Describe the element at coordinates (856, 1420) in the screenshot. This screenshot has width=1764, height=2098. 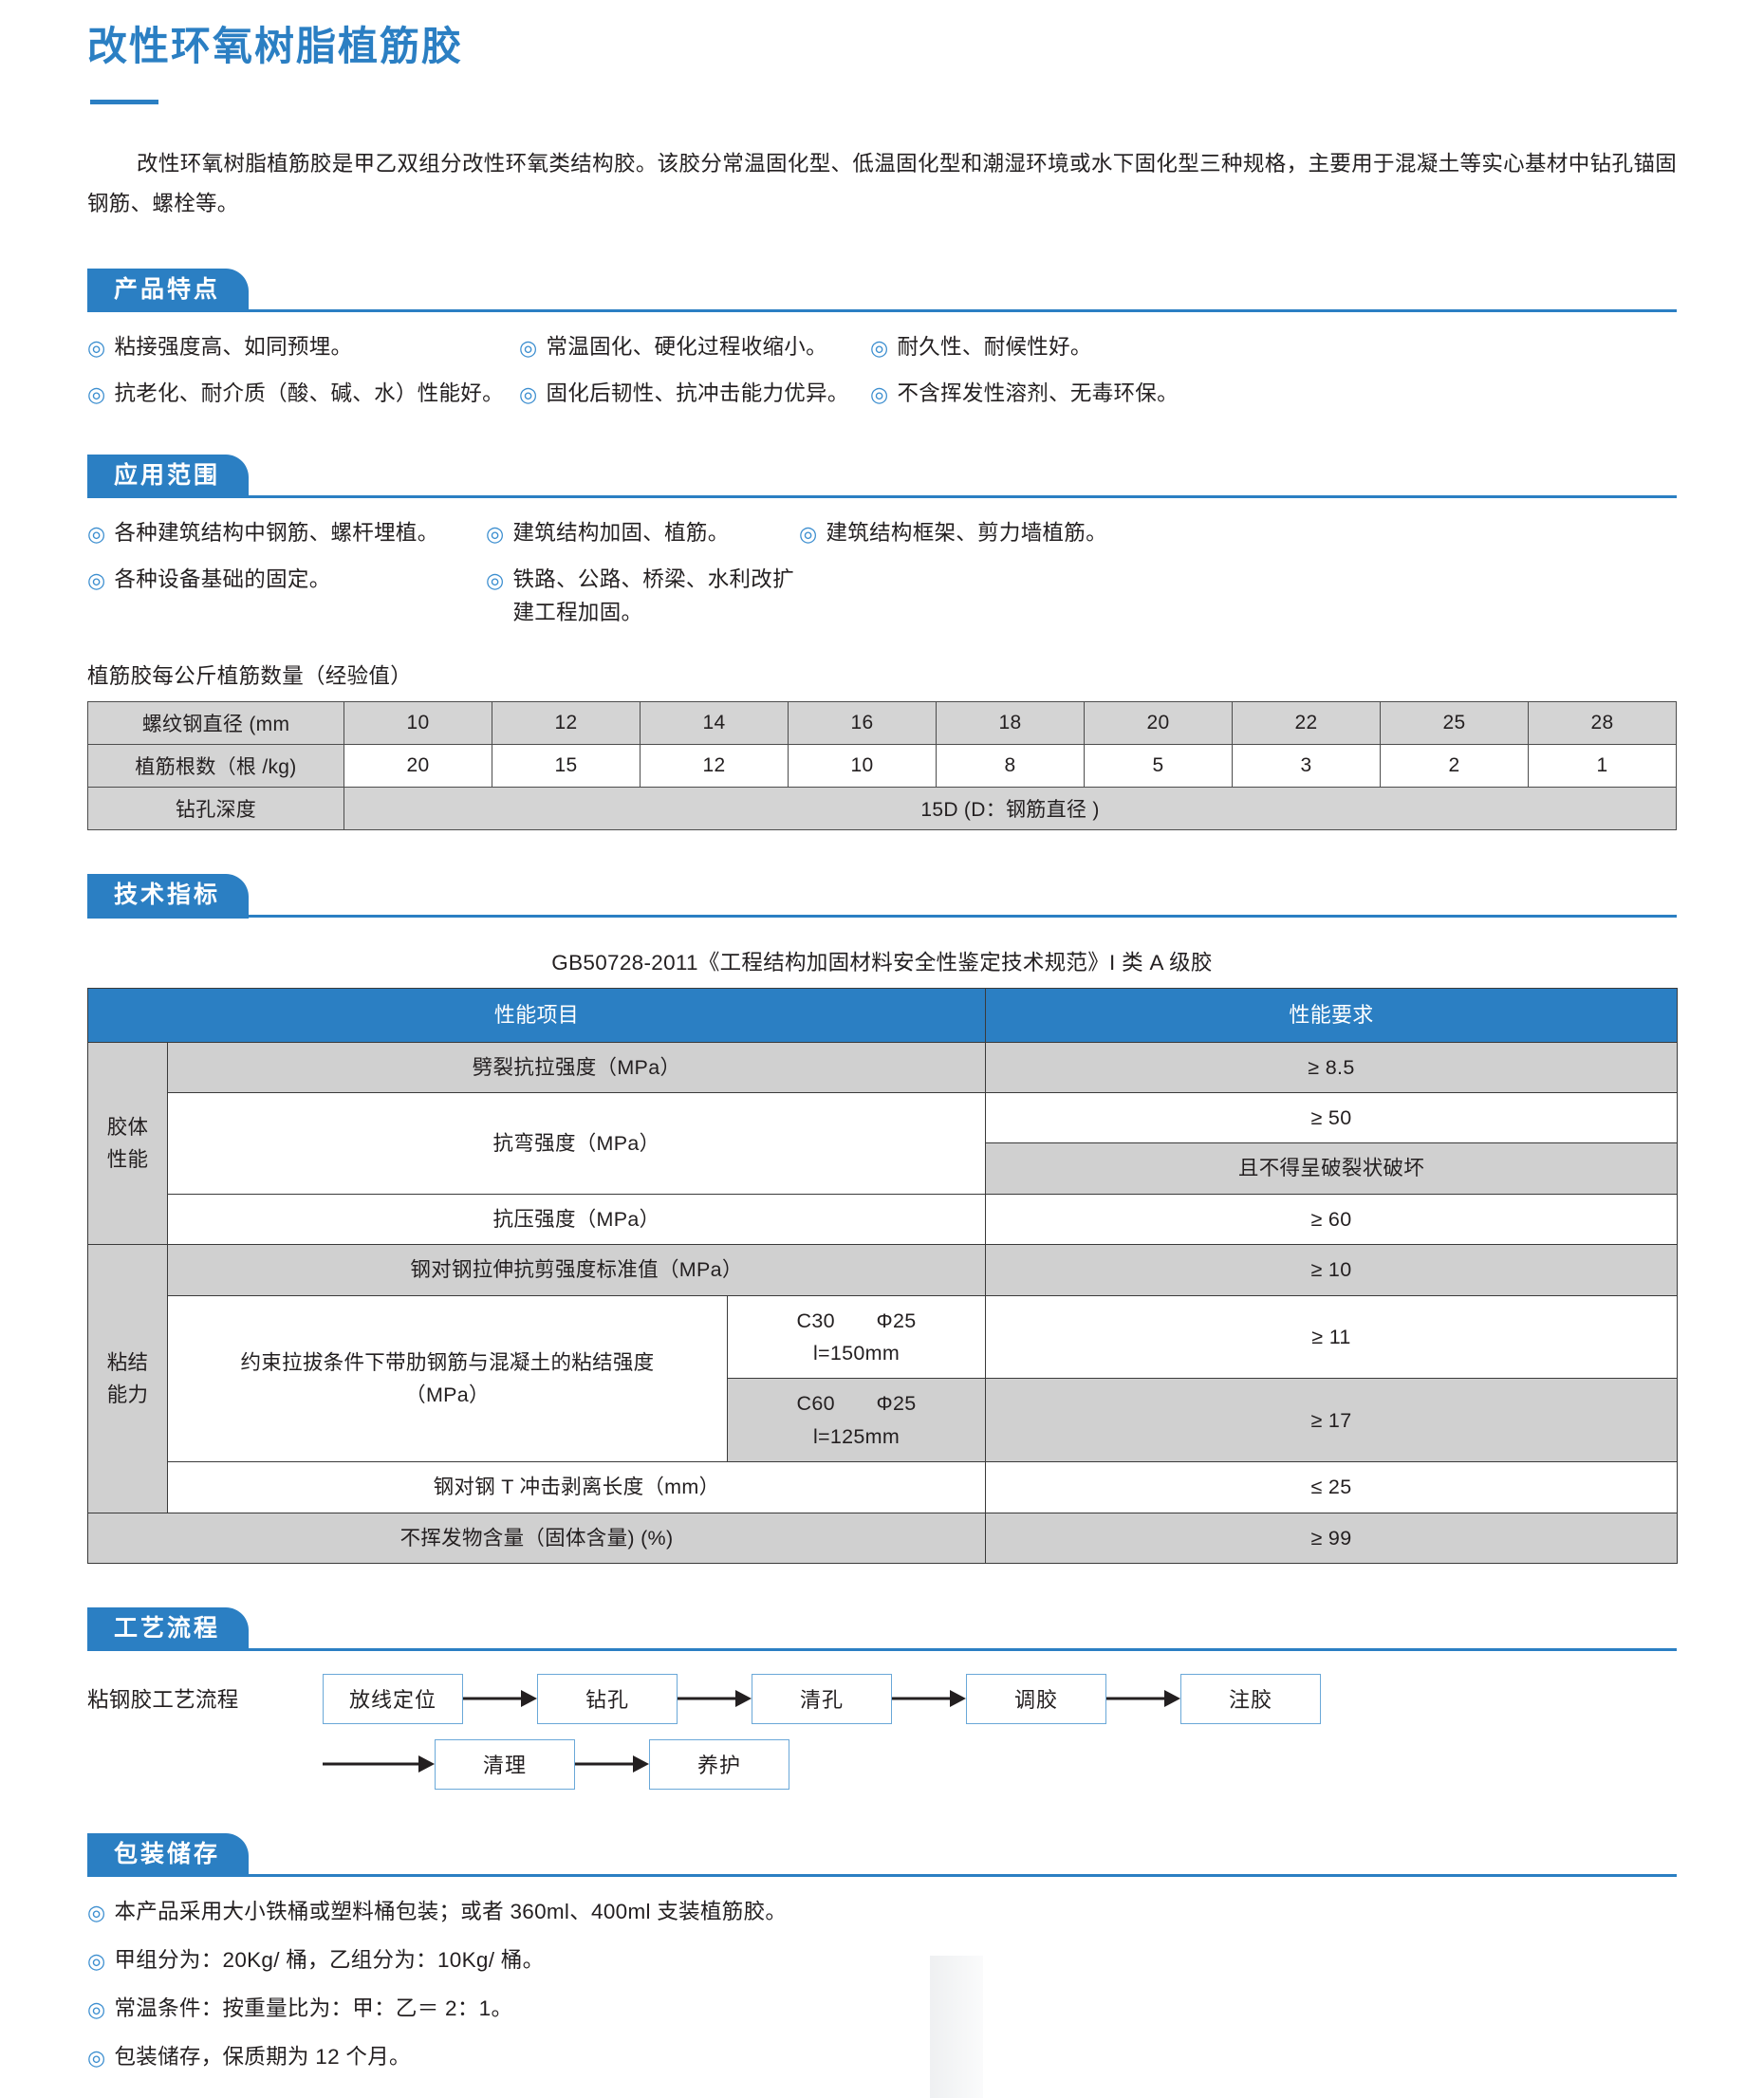
I see `table-cell-subcondition-c60: C60 Φ25 l=125mm` at that location.